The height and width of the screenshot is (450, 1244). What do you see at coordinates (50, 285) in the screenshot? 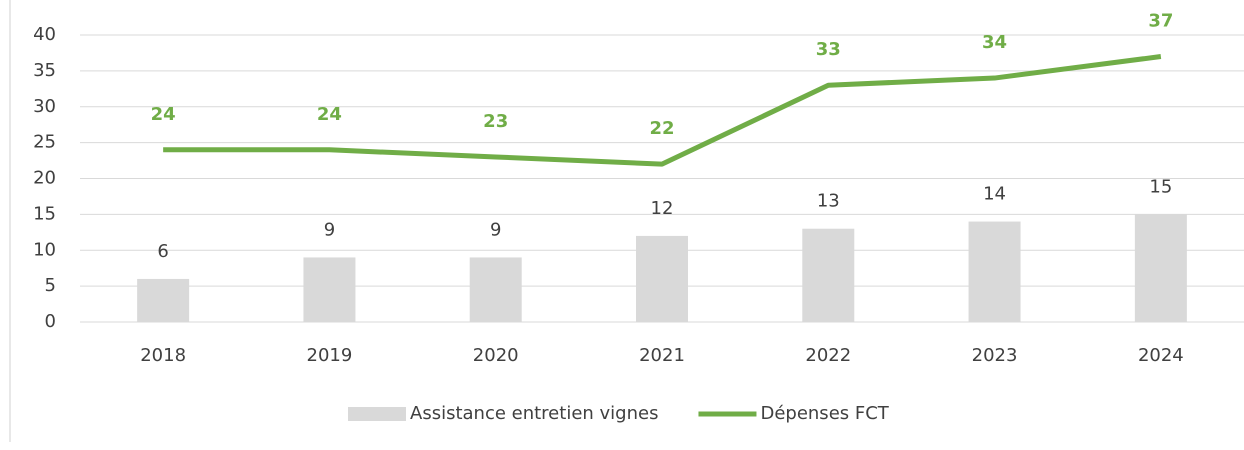
I see `y-tick-label: 5` at bounding box center [50, 285].